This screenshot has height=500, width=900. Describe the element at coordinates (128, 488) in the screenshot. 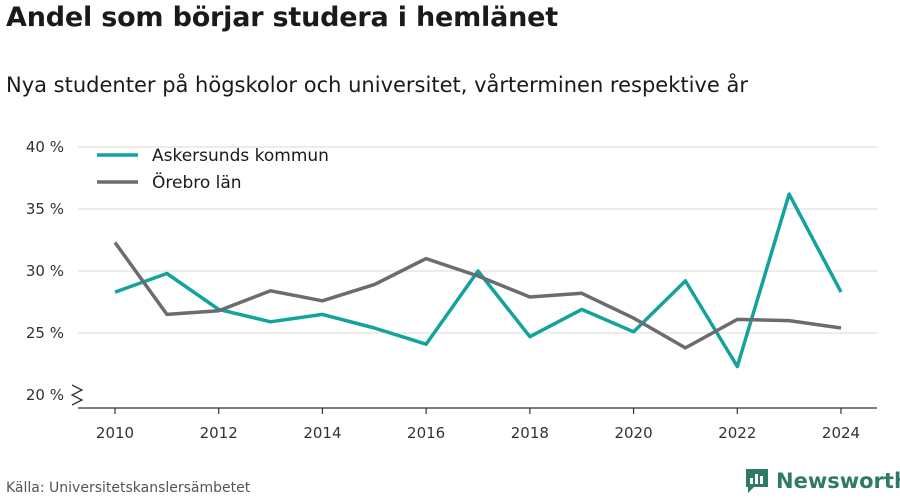

I see `source-note: Källa: Universitetskanslersämbetet` at that location.